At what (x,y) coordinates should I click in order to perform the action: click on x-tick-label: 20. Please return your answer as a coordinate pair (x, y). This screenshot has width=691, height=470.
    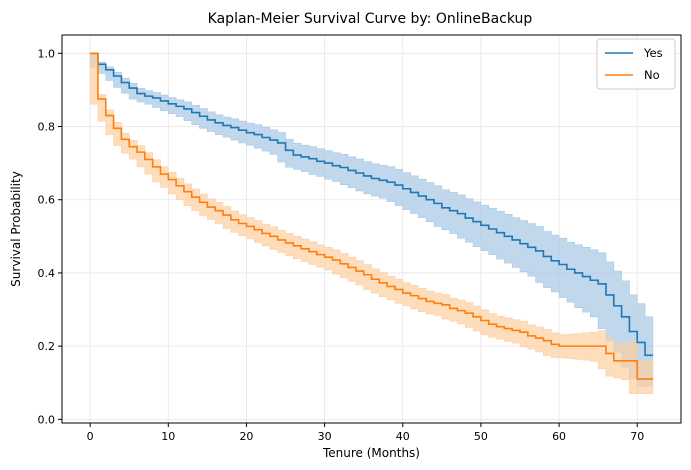
    Looking at the image, I should click on (246, 436).